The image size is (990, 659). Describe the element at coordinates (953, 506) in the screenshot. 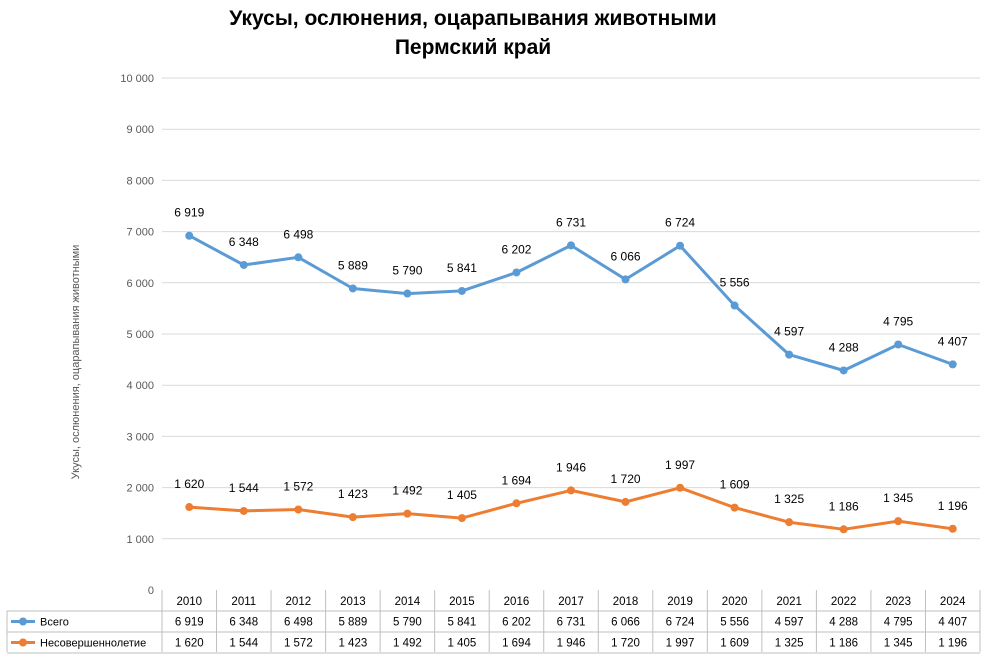

I see `data-label: 1 196` at that location.